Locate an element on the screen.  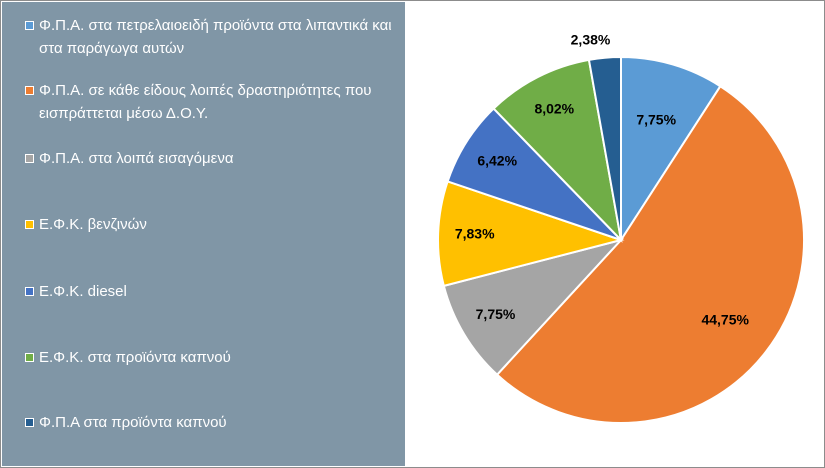
legend-label: Ε.Φ.Κ. στα προϊόντα καπνού is located at coordinates (135, 357).